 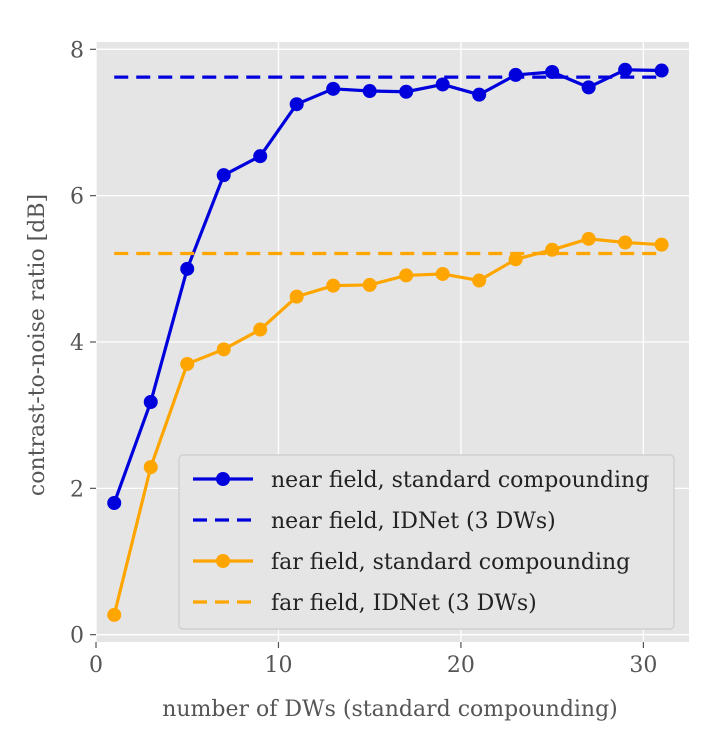 What do you see at coordinates (77, 197) in the screenshot?
I see `y-tick-label: 6` at bounding box center [77, 197].